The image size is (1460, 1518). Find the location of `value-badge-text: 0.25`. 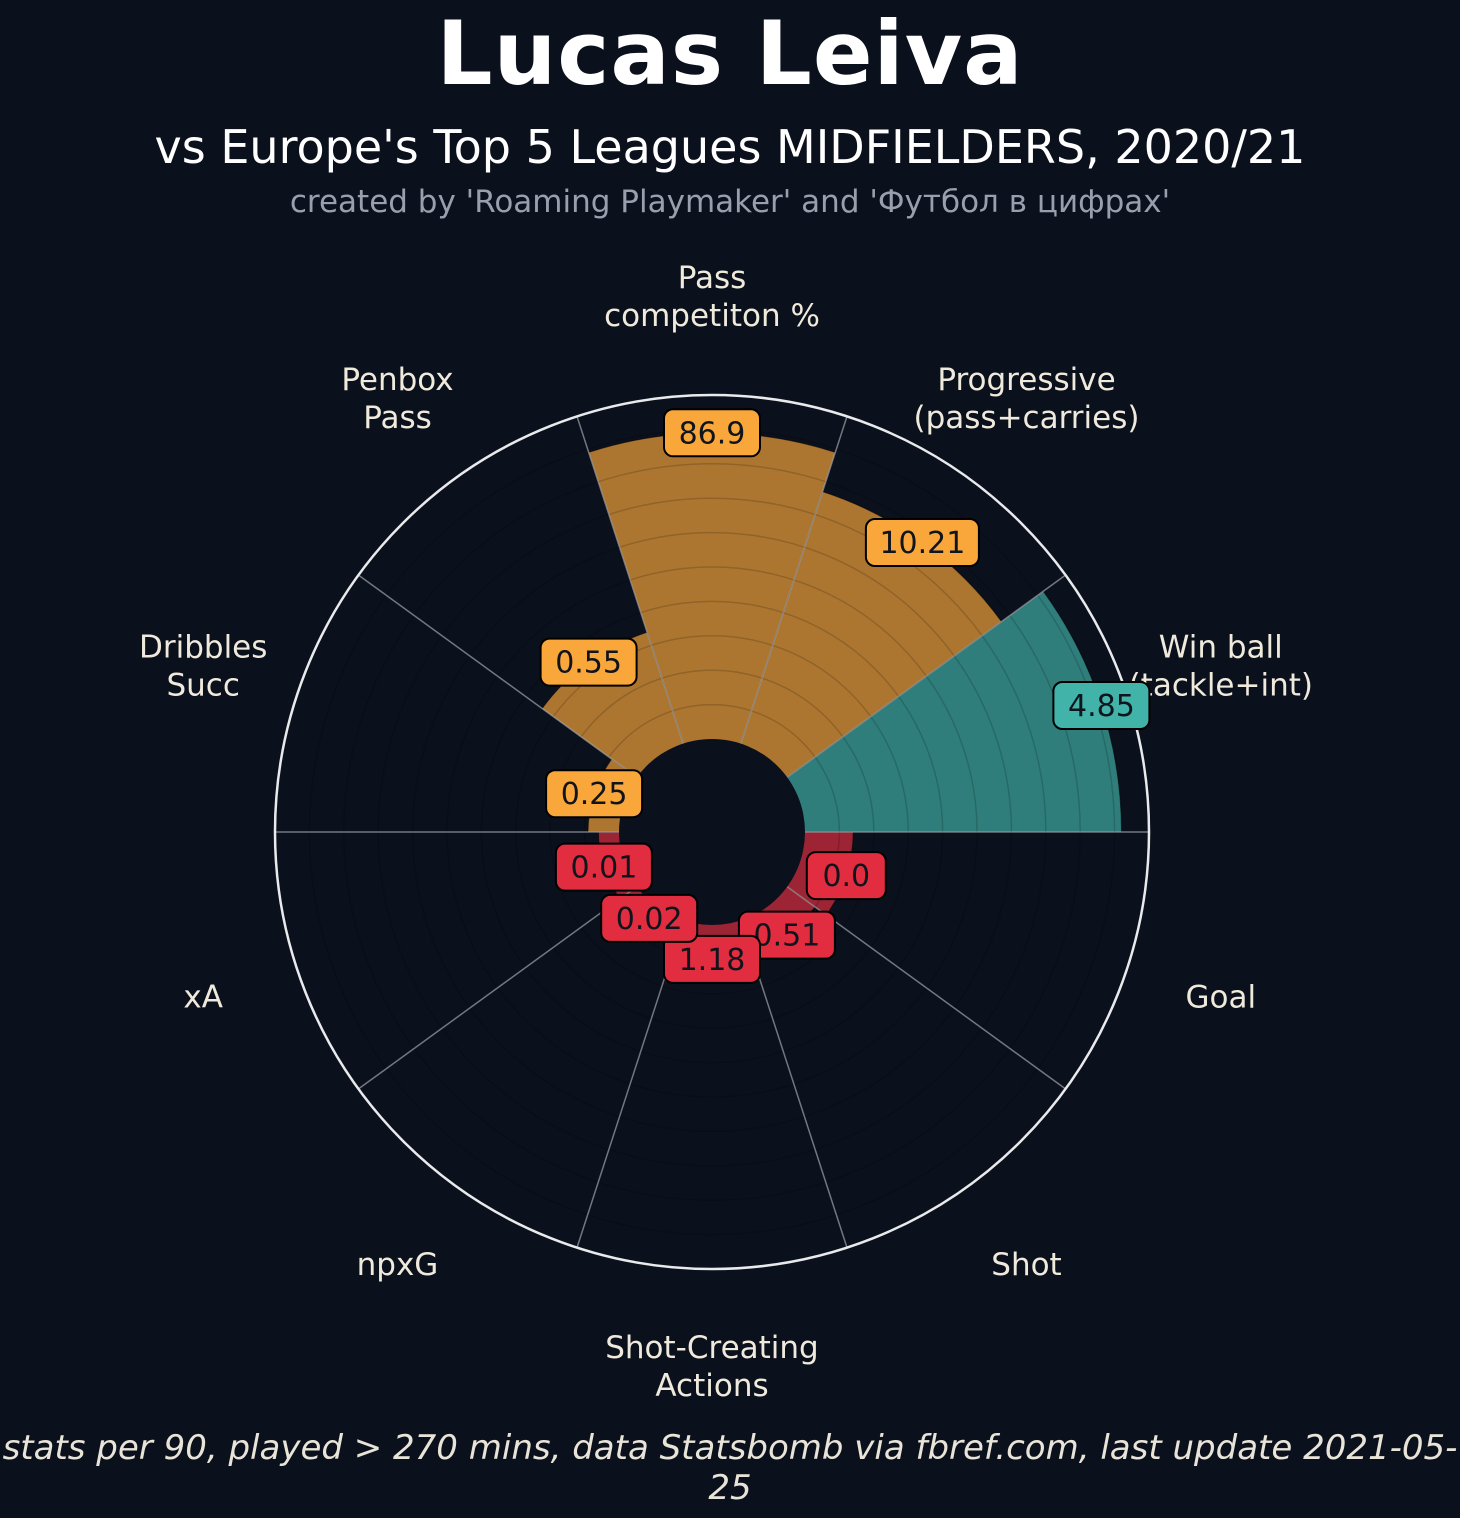

value-badge-text: 0.25 is located at coordinates (594, 794).